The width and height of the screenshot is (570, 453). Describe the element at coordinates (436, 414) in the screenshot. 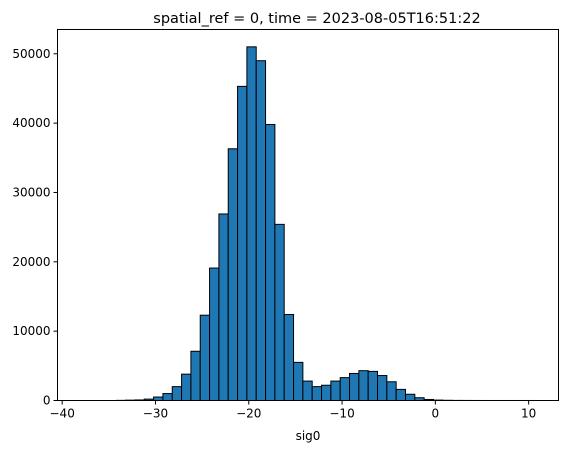

I see `x-tick-label: 0` at that location.